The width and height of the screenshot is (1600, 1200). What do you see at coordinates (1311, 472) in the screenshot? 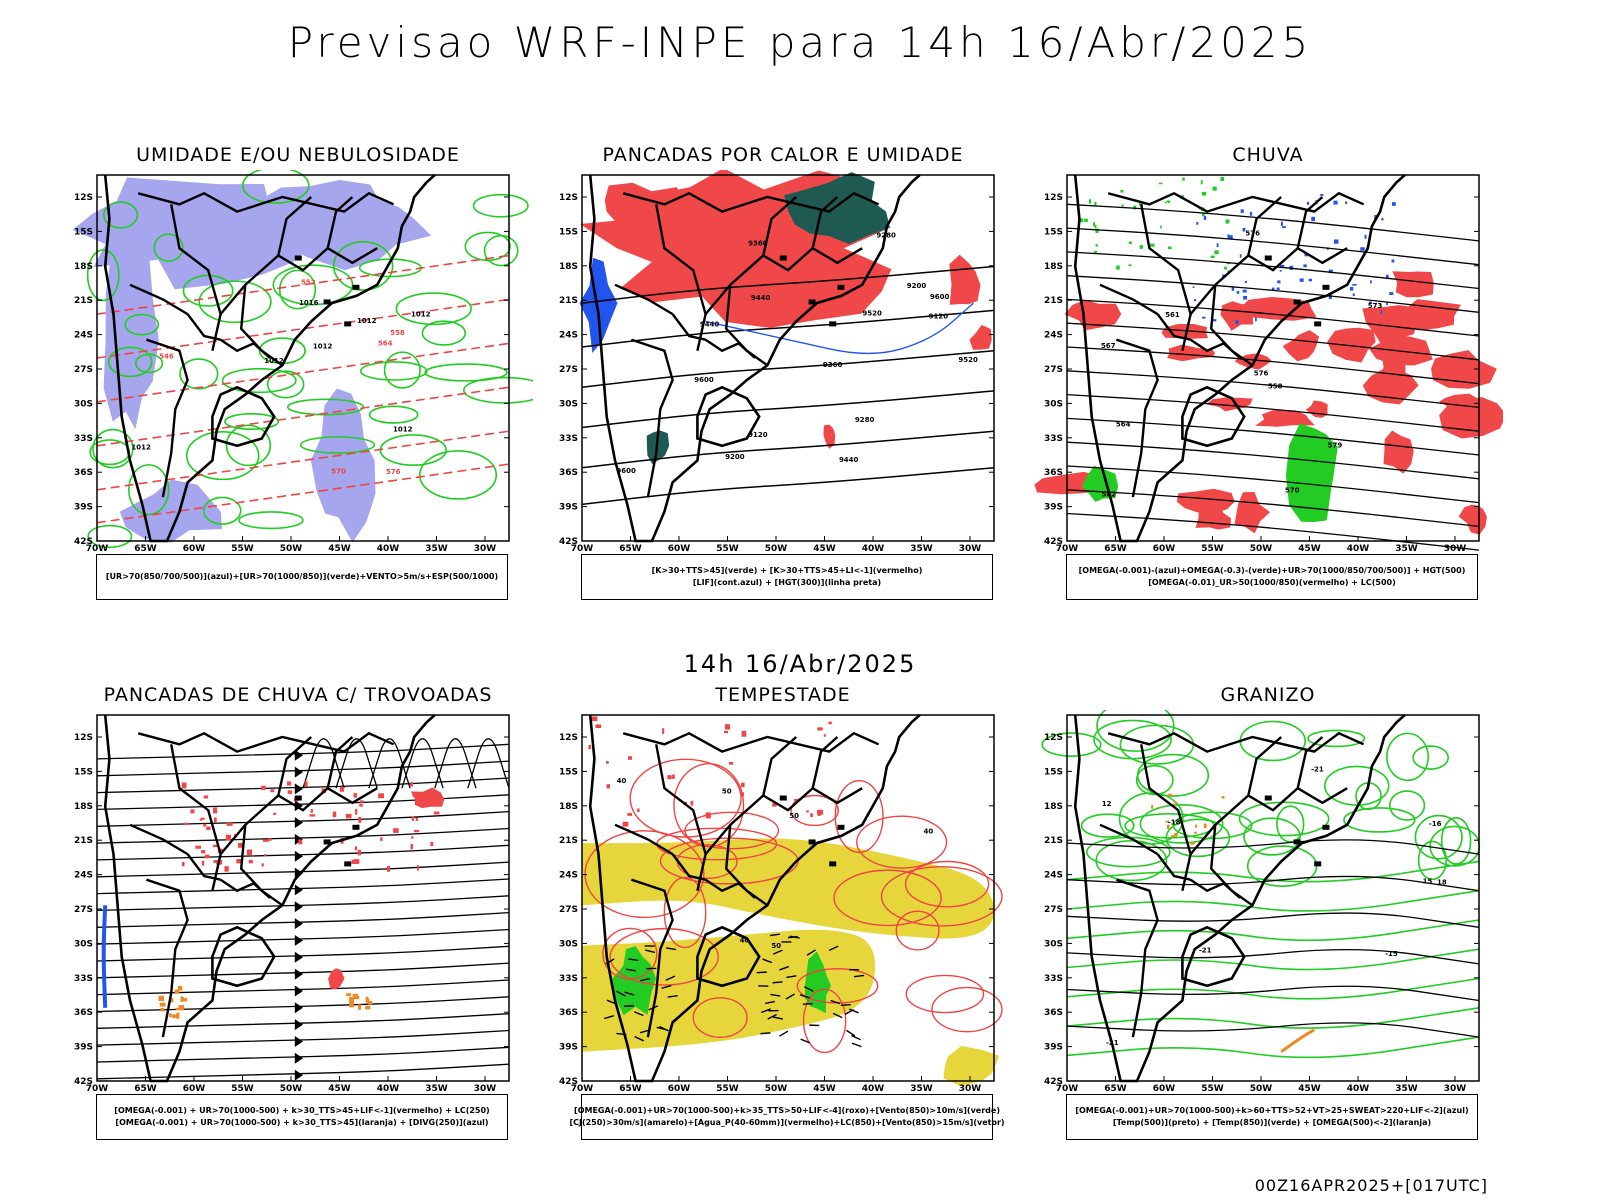
I see `rain-fill` at bounding box center [1311, 472].